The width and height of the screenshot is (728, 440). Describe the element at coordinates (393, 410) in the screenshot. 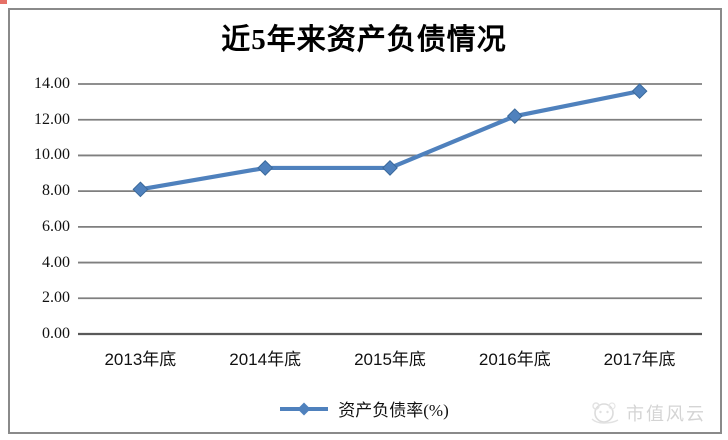

I see `legend-label: 资产负债率(%)` at that location.